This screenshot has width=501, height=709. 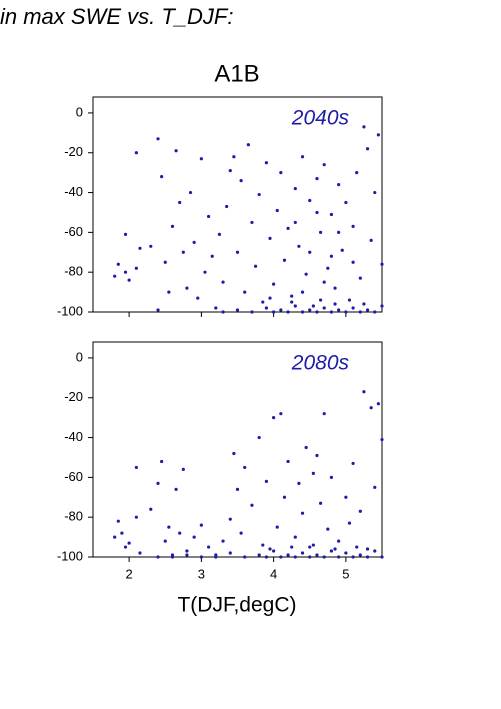 I want to click on annotation: 2080s, so click(x=320, y=363).